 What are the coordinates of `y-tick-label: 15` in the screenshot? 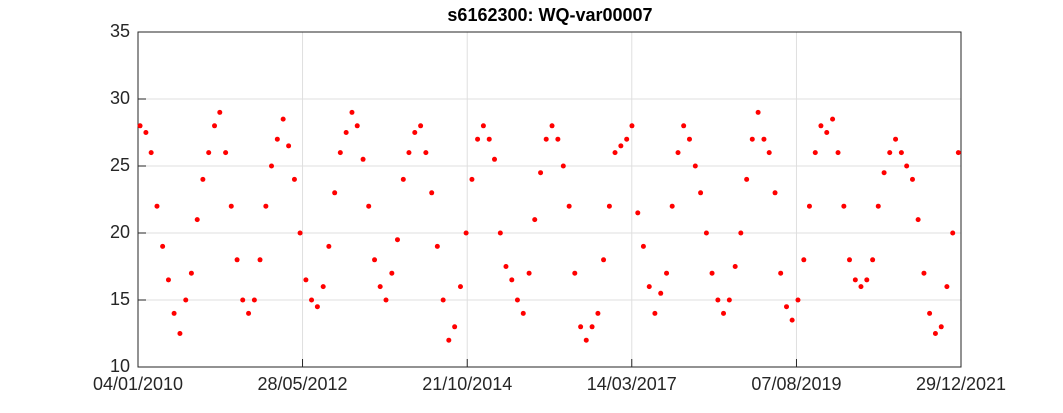 It's located at (120, 299).